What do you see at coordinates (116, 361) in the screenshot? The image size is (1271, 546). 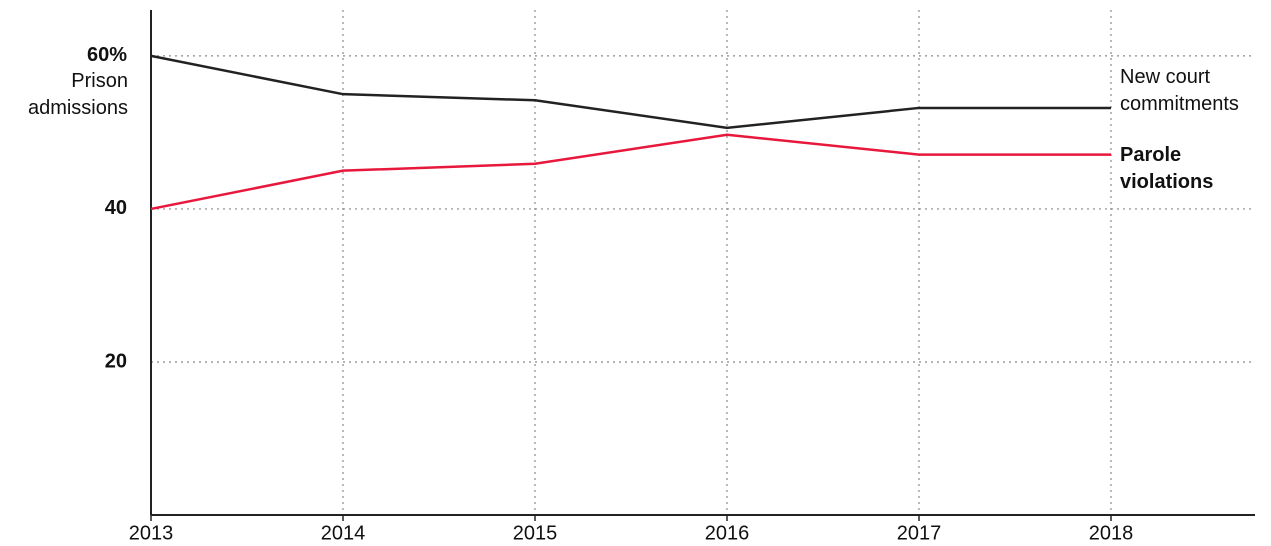 I see `y-tick-label: 20` at bounding box center [116, 361].